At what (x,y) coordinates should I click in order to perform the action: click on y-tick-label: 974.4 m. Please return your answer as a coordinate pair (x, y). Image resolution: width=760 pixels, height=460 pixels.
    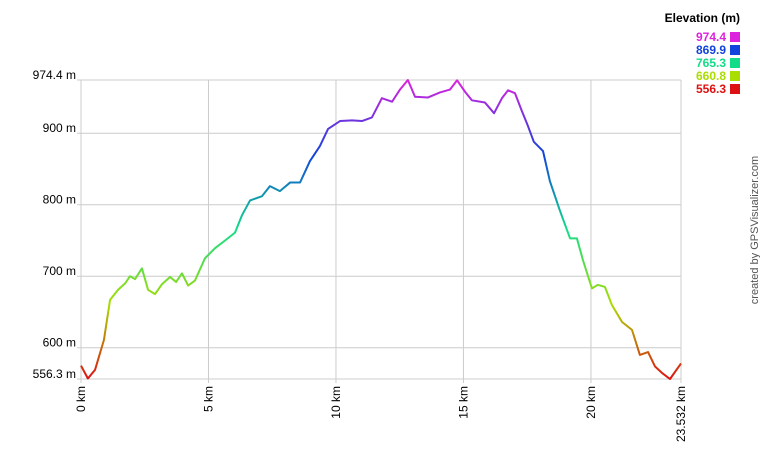
    Looking at the image, I should click on (54, 75).